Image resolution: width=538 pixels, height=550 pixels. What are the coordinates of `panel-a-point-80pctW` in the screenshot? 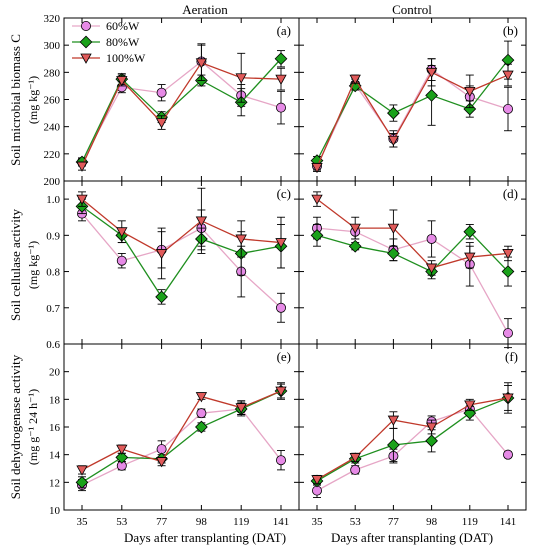 It's located at (281, 59).